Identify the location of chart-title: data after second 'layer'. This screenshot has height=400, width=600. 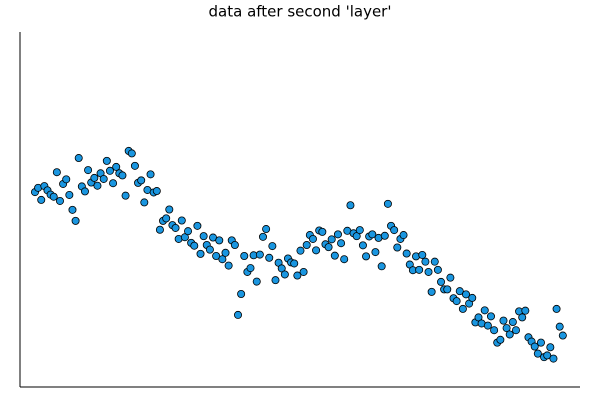
(300, 12).